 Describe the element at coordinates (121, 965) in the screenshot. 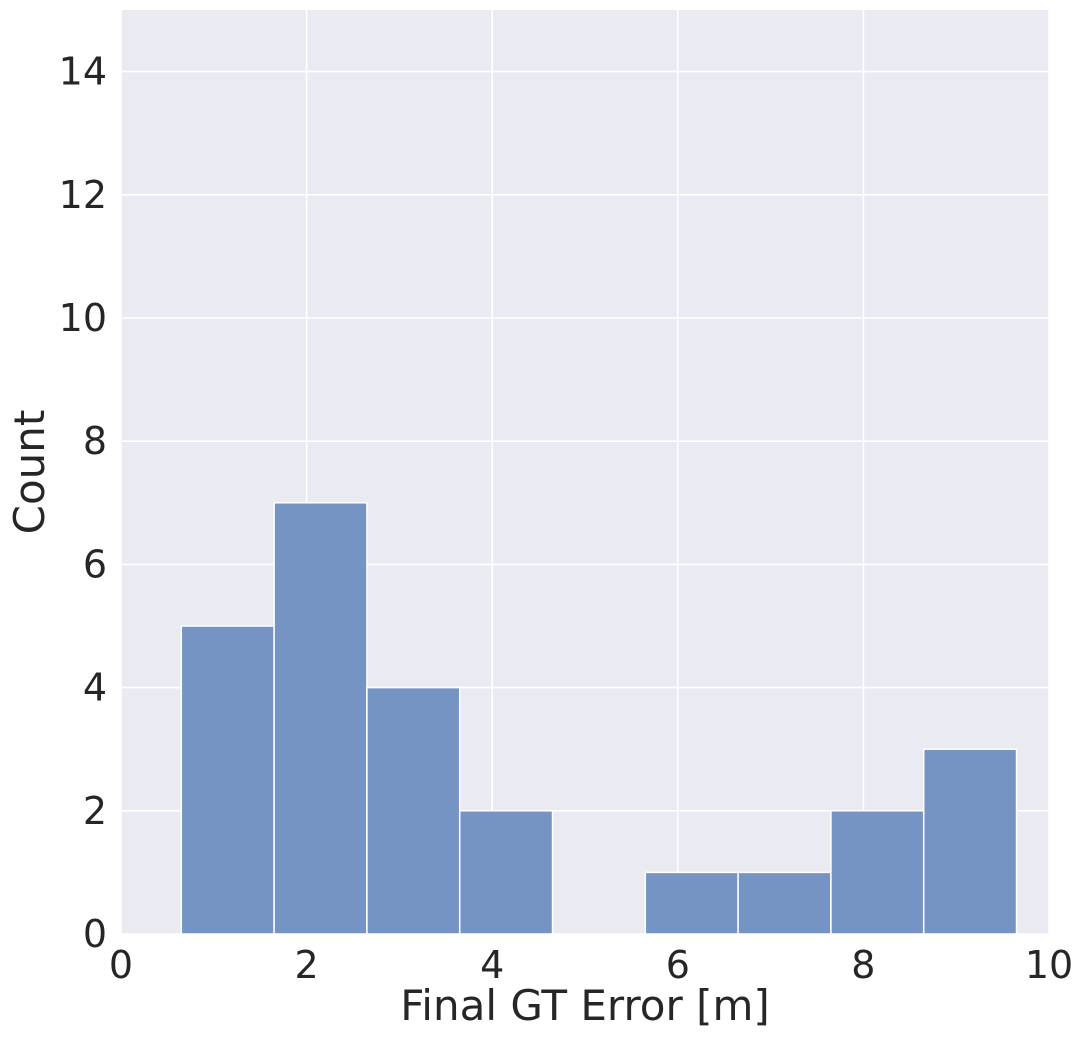

I see `x-tick-label: 0` at that location.